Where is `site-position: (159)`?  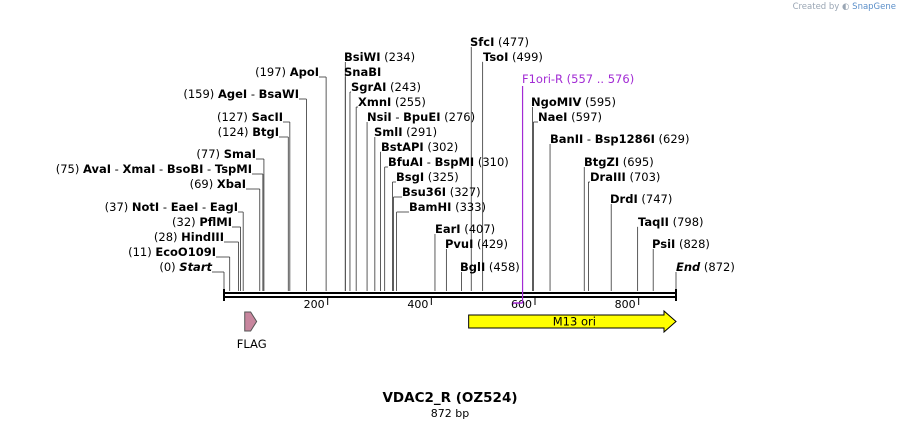
site-position: (159) is located at coordinates (200, 94).